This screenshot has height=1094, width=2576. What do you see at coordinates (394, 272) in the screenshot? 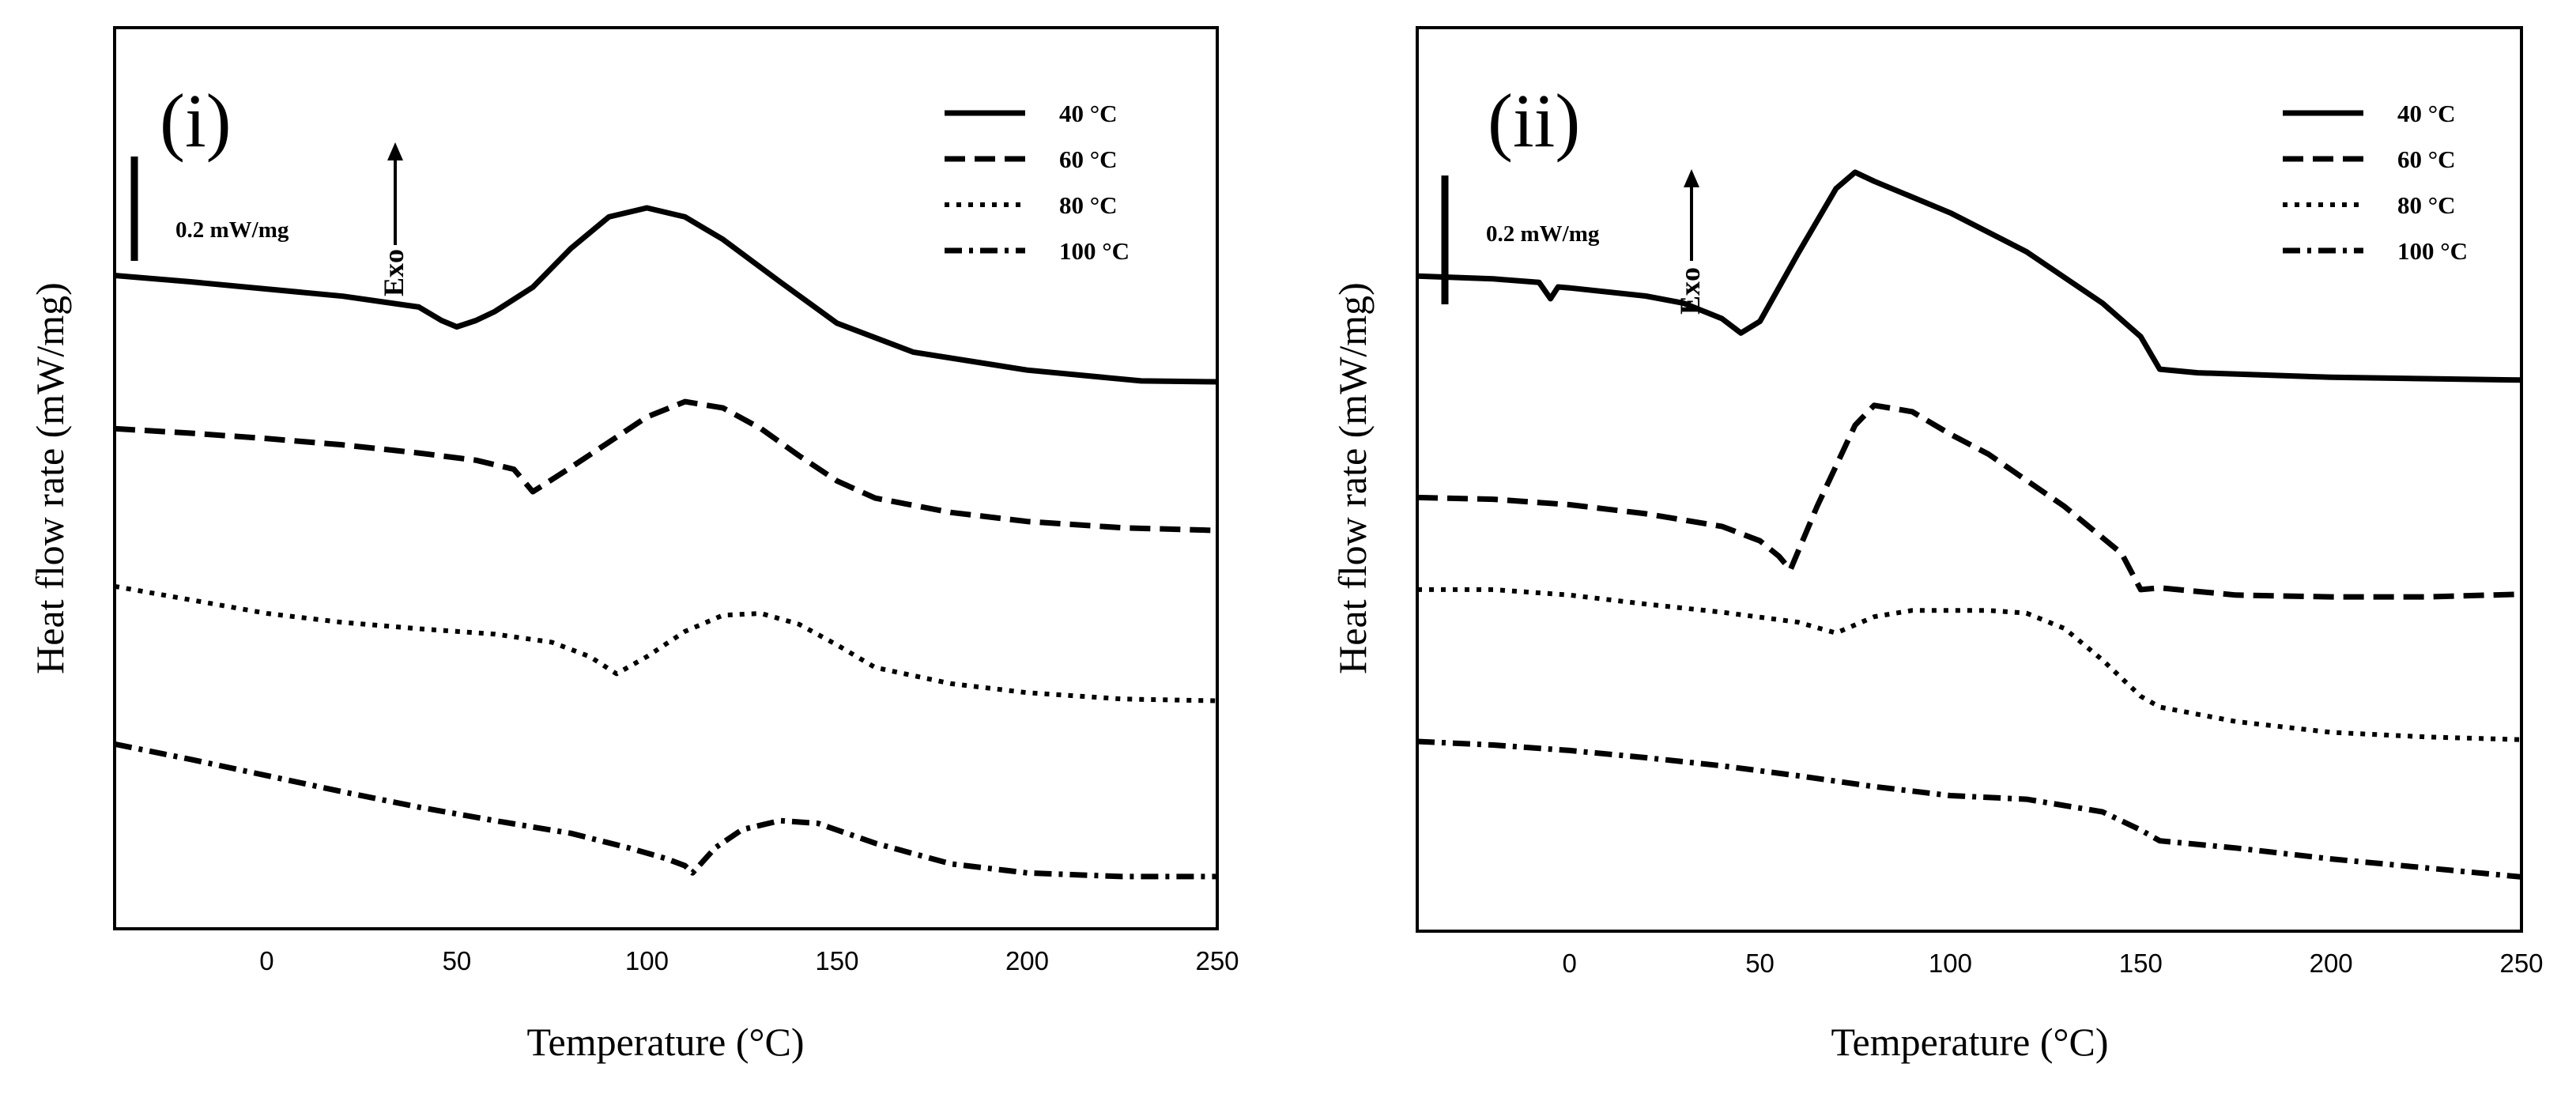
I see `exo-label: Exo` at bounding box center [394, 272].